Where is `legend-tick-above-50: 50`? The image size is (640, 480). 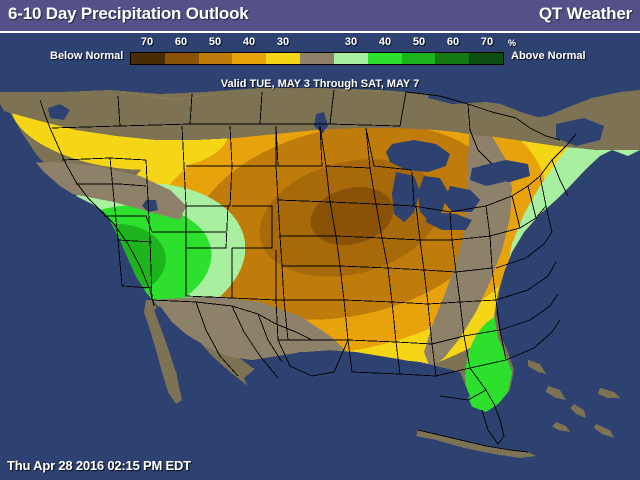 legend-tick-above-50: 50 is located at coordinates (419, 42).